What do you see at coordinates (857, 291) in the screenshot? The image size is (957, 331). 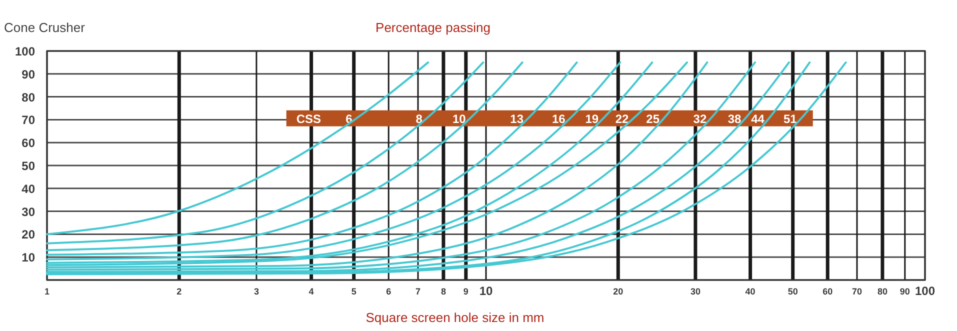 I see `x-tick-label: 70` at bounding box center [857, 291].